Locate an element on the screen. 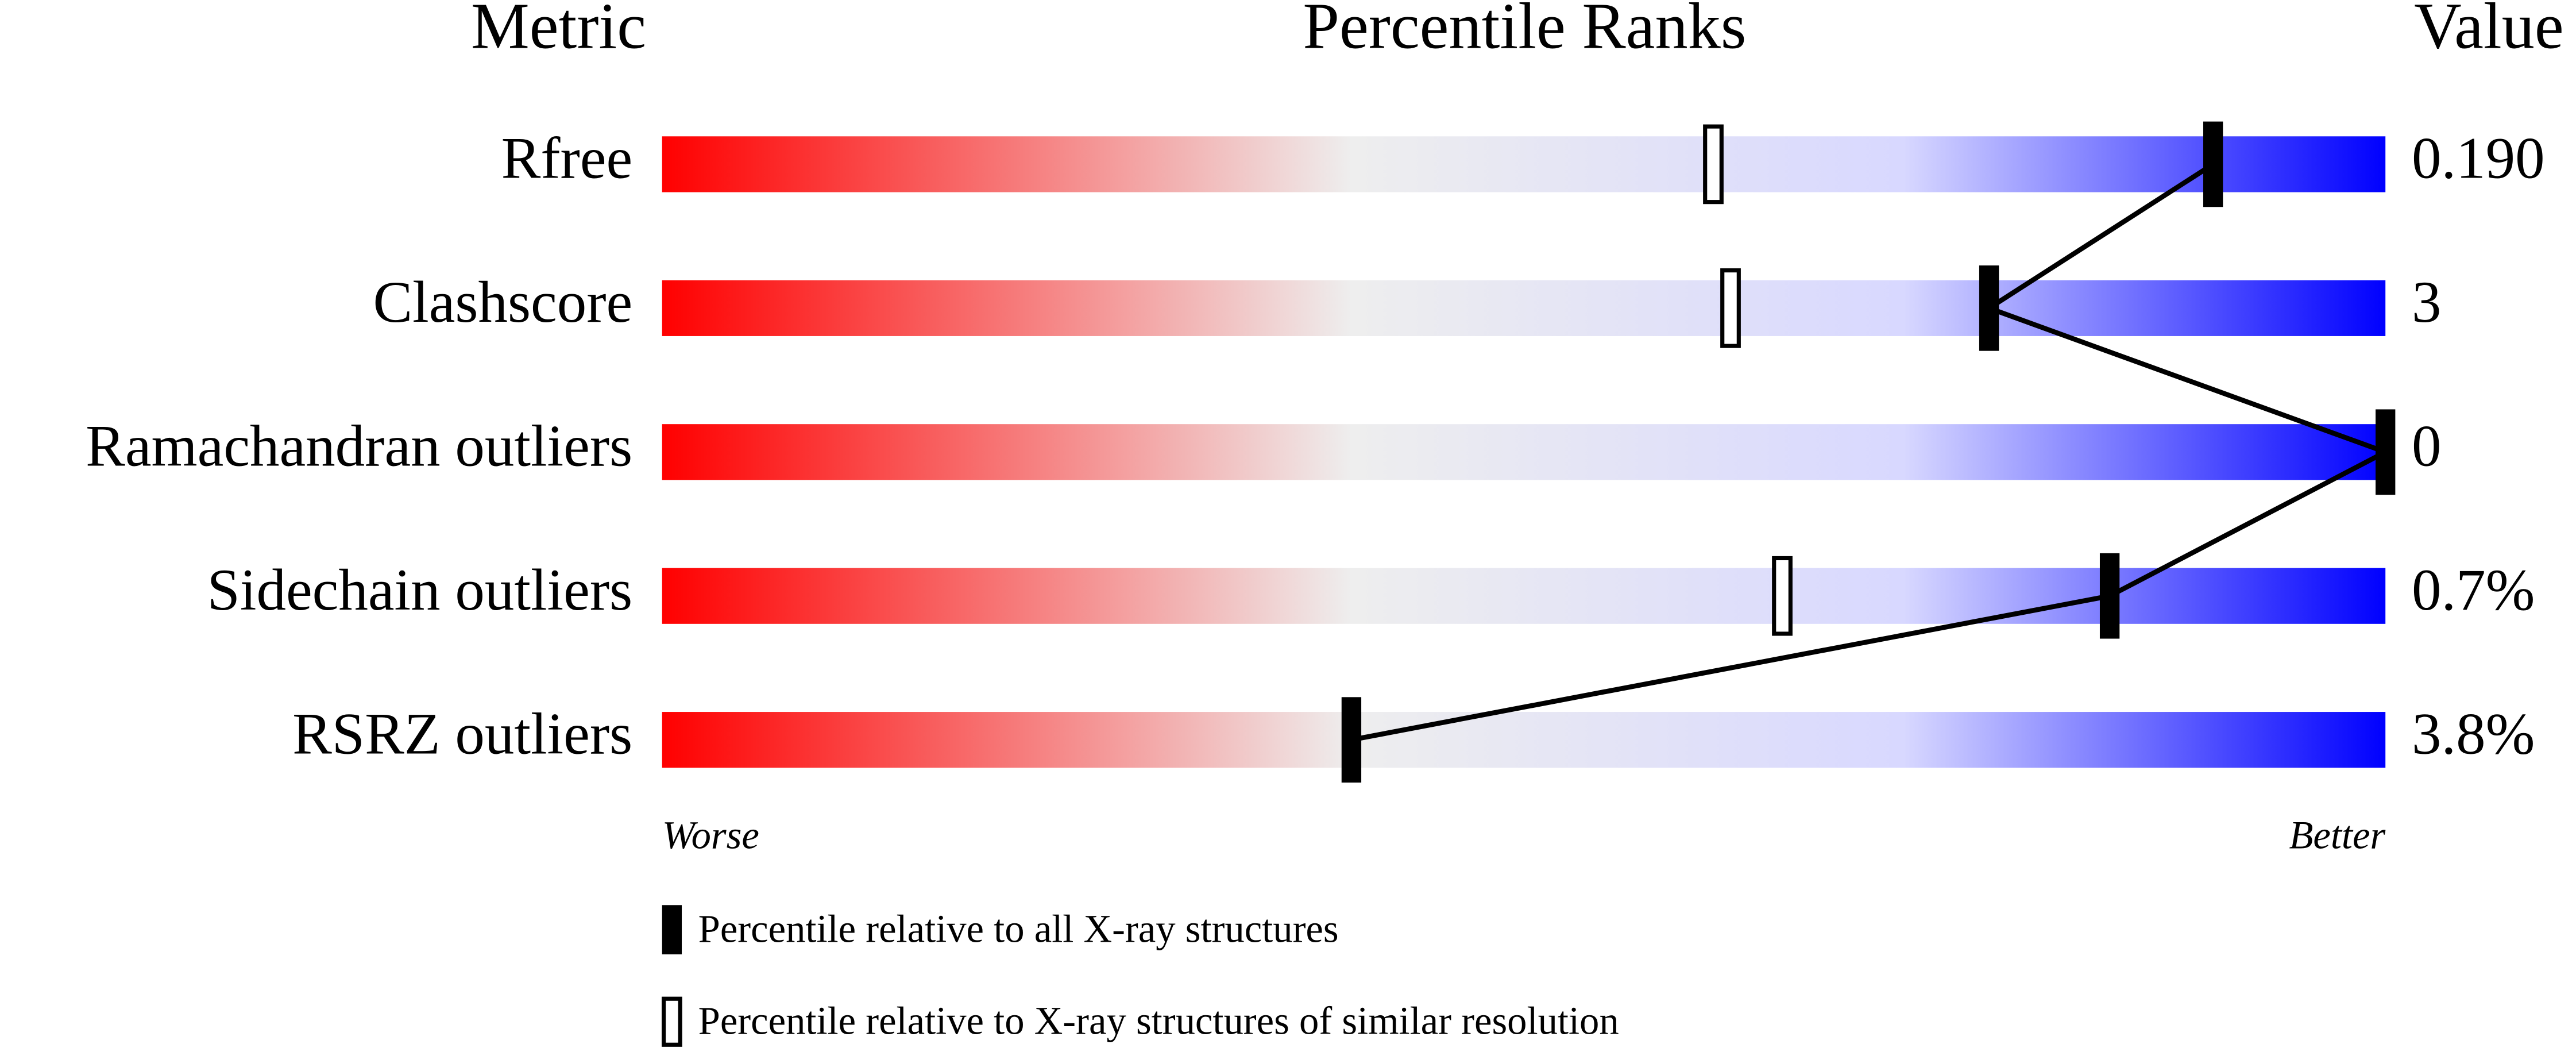 The width and height of the screenshot is (2576, 1048). metric-label: RSRZ outliers is located at coordinates (462, 733).